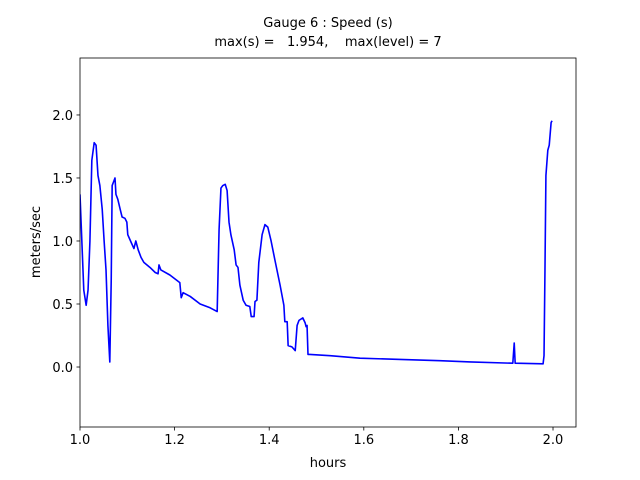  Describe the element at coordinates (62, 368) in the screenshot. I see `y-tick-label: 0.0` at that location.